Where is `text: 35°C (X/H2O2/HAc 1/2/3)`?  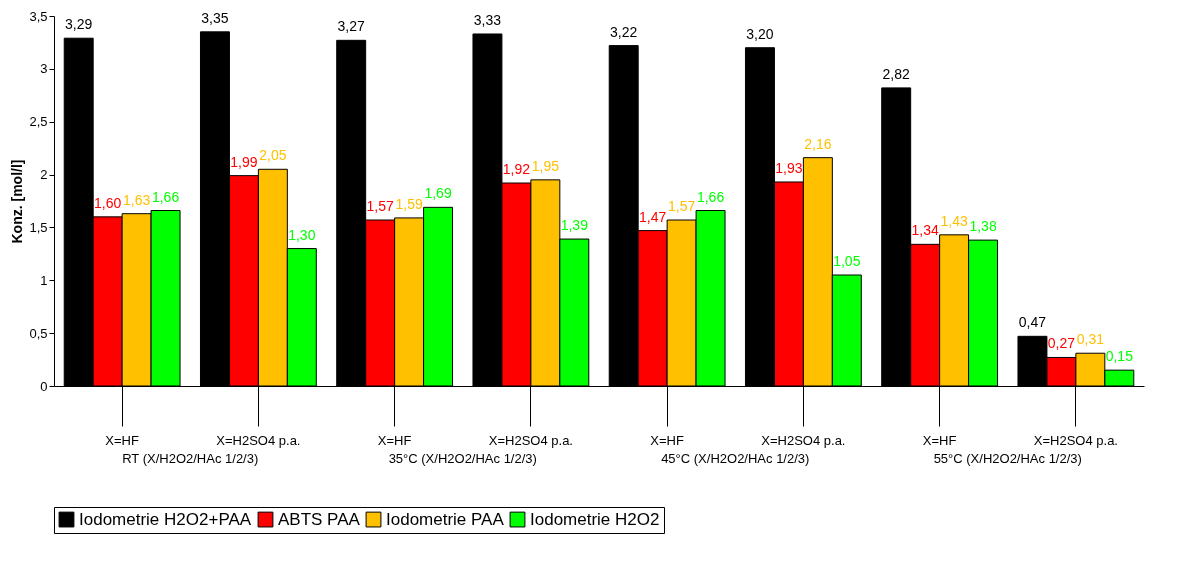
text: 35°C (X/H2O2/HAc 1/2/3) is located at coordinates (462, 458).